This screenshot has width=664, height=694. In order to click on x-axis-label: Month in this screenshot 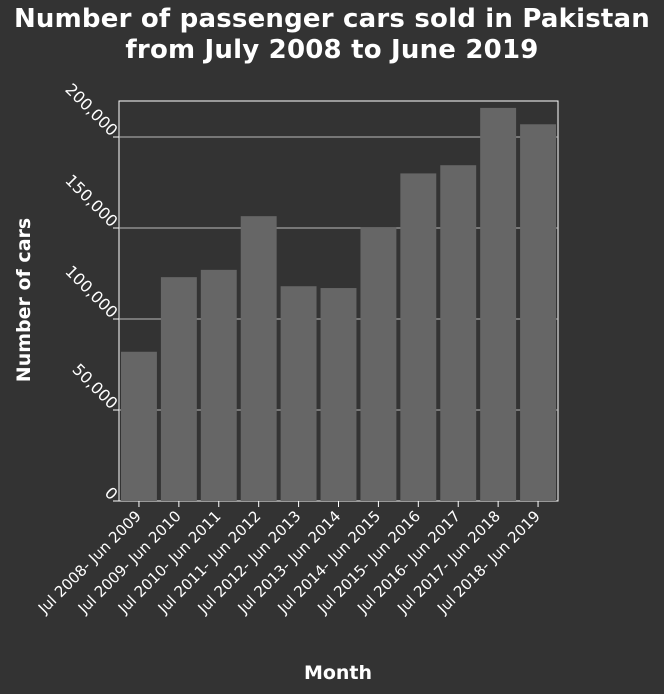, I will do `click(338, 673)`.